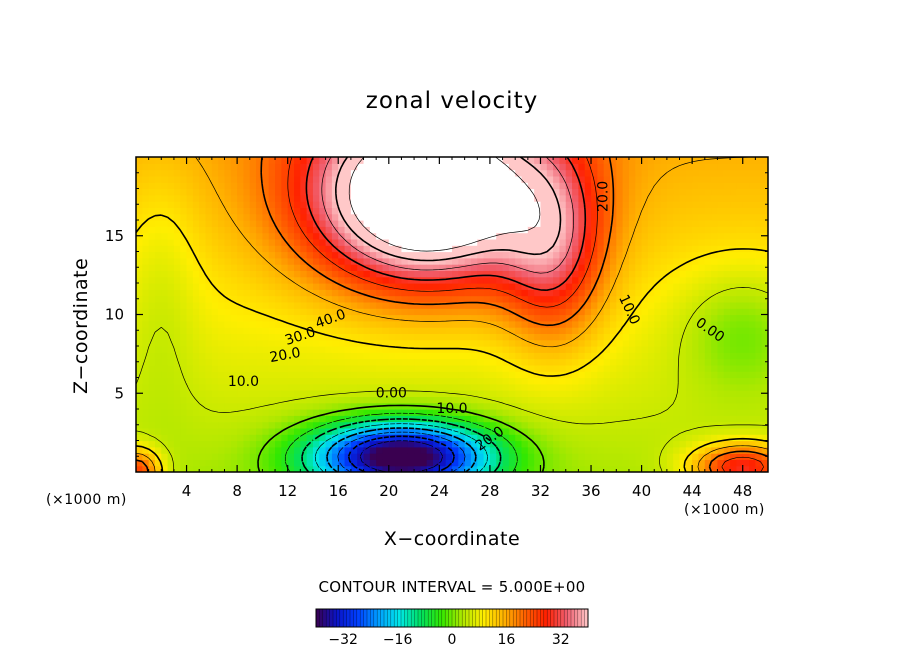 The image size is (904, 654). I want to click on y-tick-label: 15, so click(114, 236).